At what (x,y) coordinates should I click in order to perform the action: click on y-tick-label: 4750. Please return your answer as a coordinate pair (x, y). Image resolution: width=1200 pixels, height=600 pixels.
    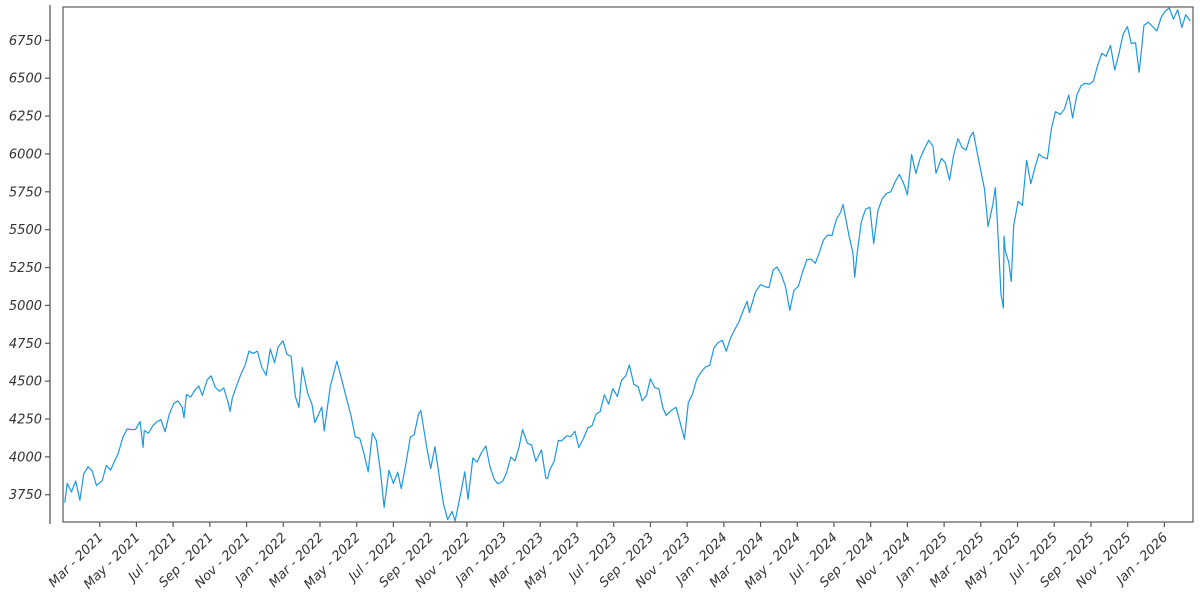
    Looking at the image, I should click on (25, 344).